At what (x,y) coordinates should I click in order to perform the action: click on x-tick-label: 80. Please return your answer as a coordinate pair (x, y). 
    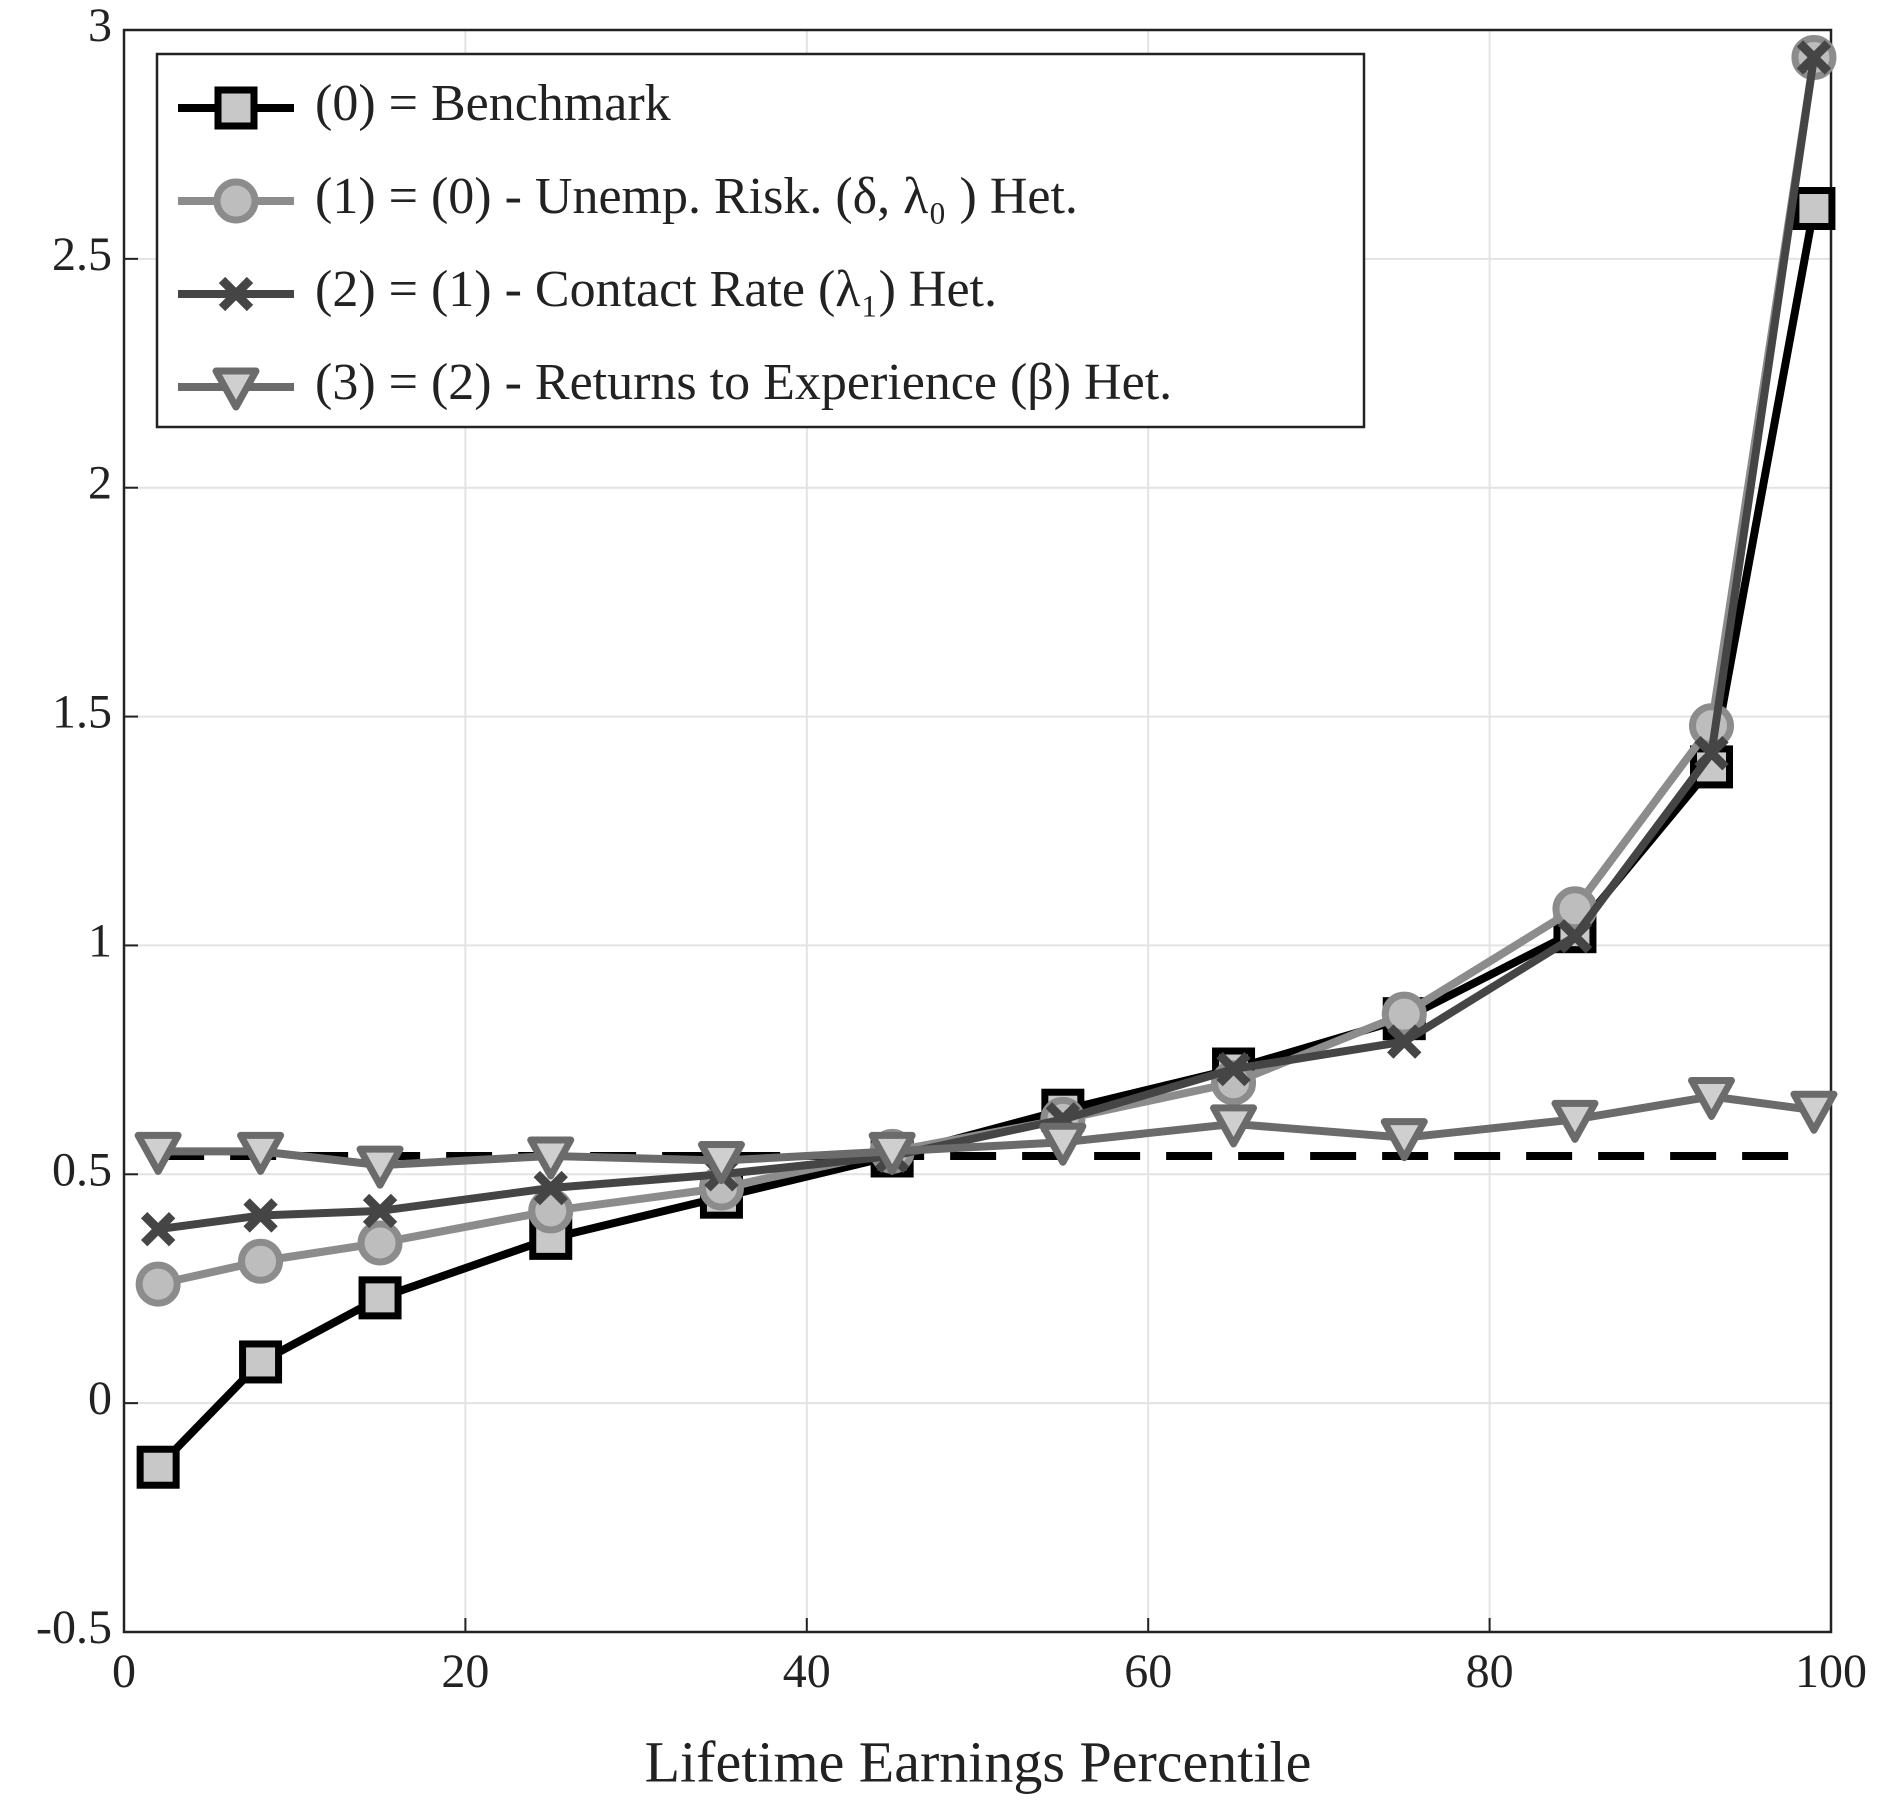
    Looking at the image, I should click on (1490, 1671).